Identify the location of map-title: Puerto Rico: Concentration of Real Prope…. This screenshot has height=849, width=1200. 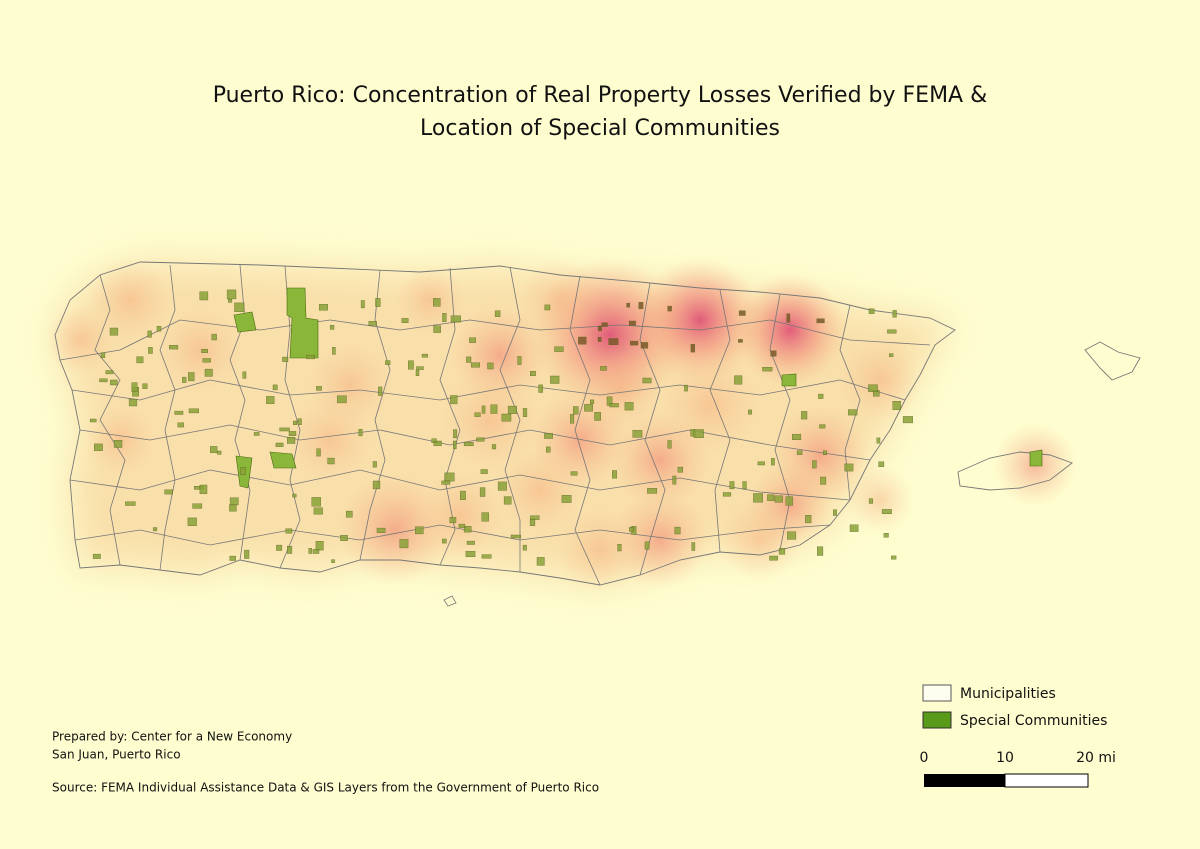
(600, 95).